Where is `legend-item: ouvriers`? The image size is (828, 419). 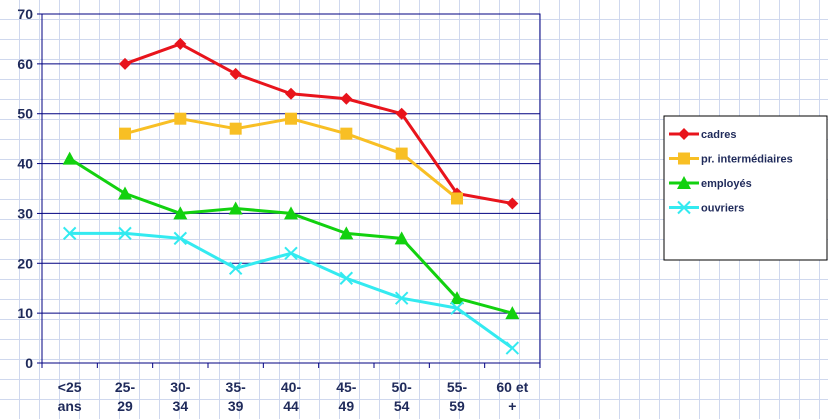 legend-item: ouvriers is located at coordinates (706, 207).